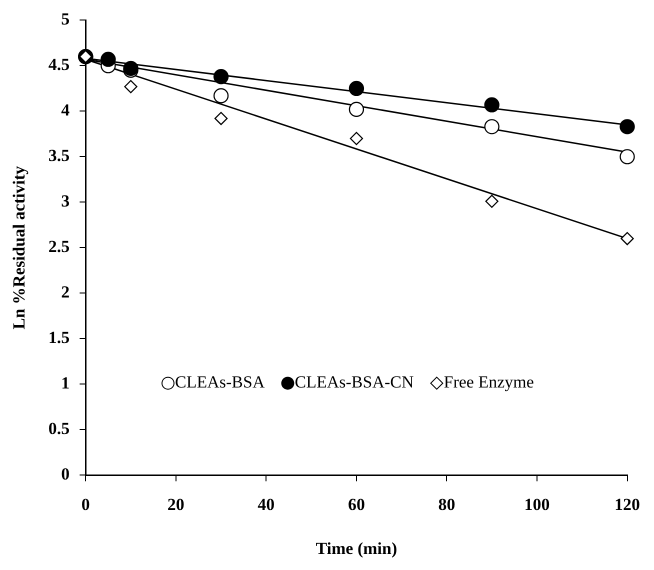 The width and height of the screenshot is (654, 570). Describe the element at coordinates (489, 382) in the screenshot. I see `legend-label: Free Enzyme` at that location.